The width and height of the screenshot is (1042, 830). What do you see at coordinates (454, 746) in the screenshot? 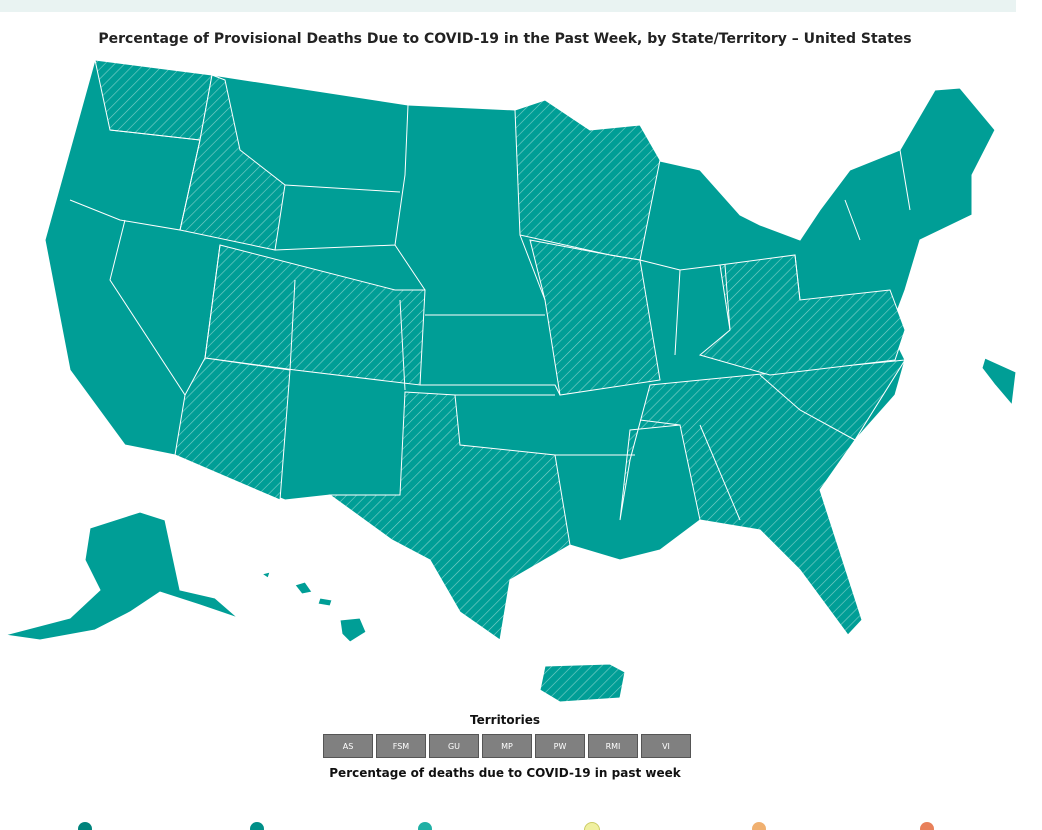
I see `territory-button: GU` at bounding box center [454, 746].